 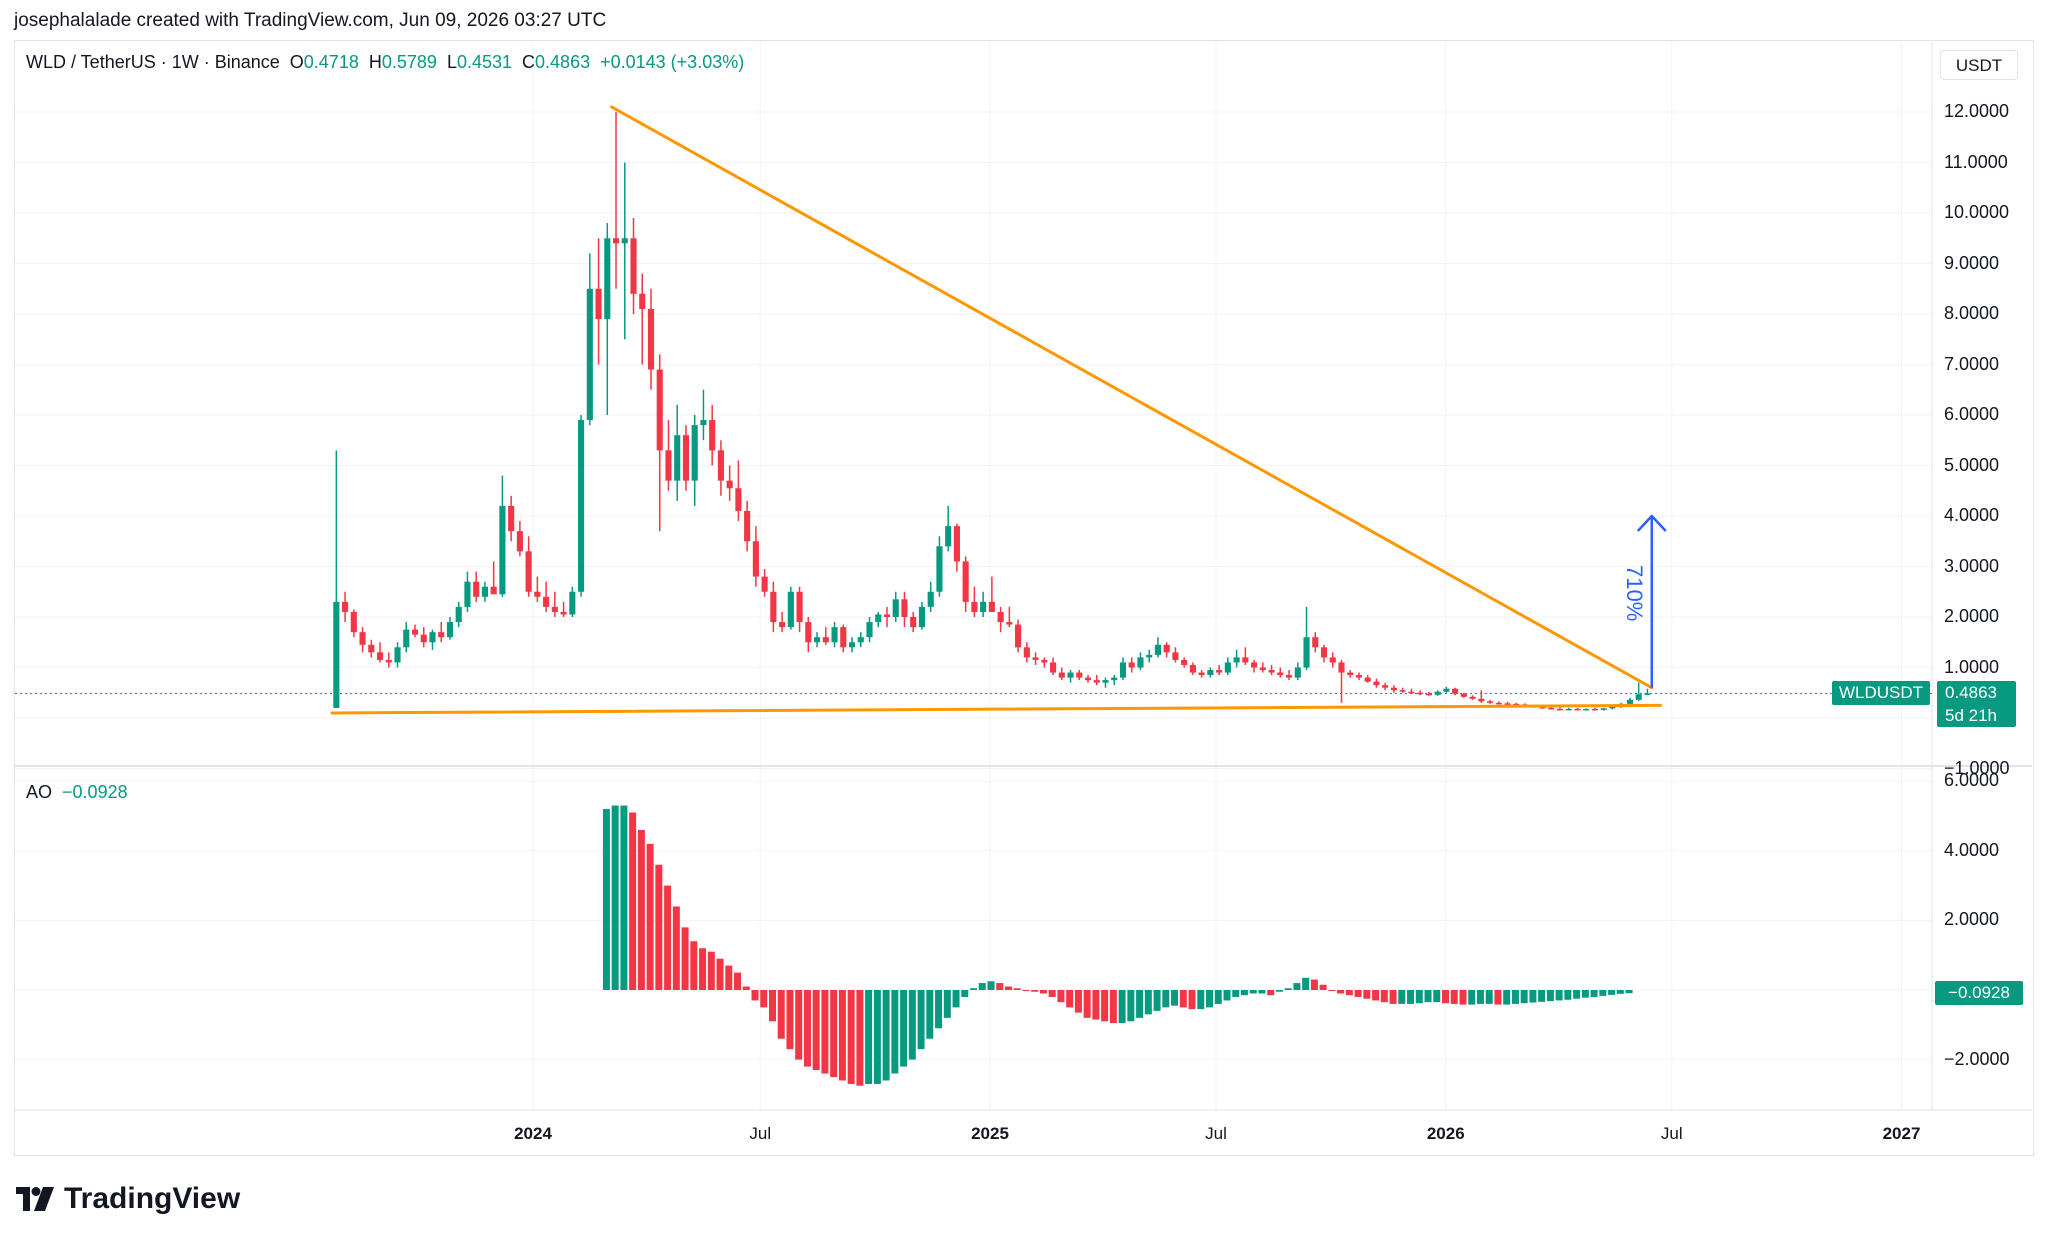 What do you see at coordinates (1977, 1058) in the screenshot?
I see `ao-tick-label: −2.0000` at bounding box center [1977, 1058].